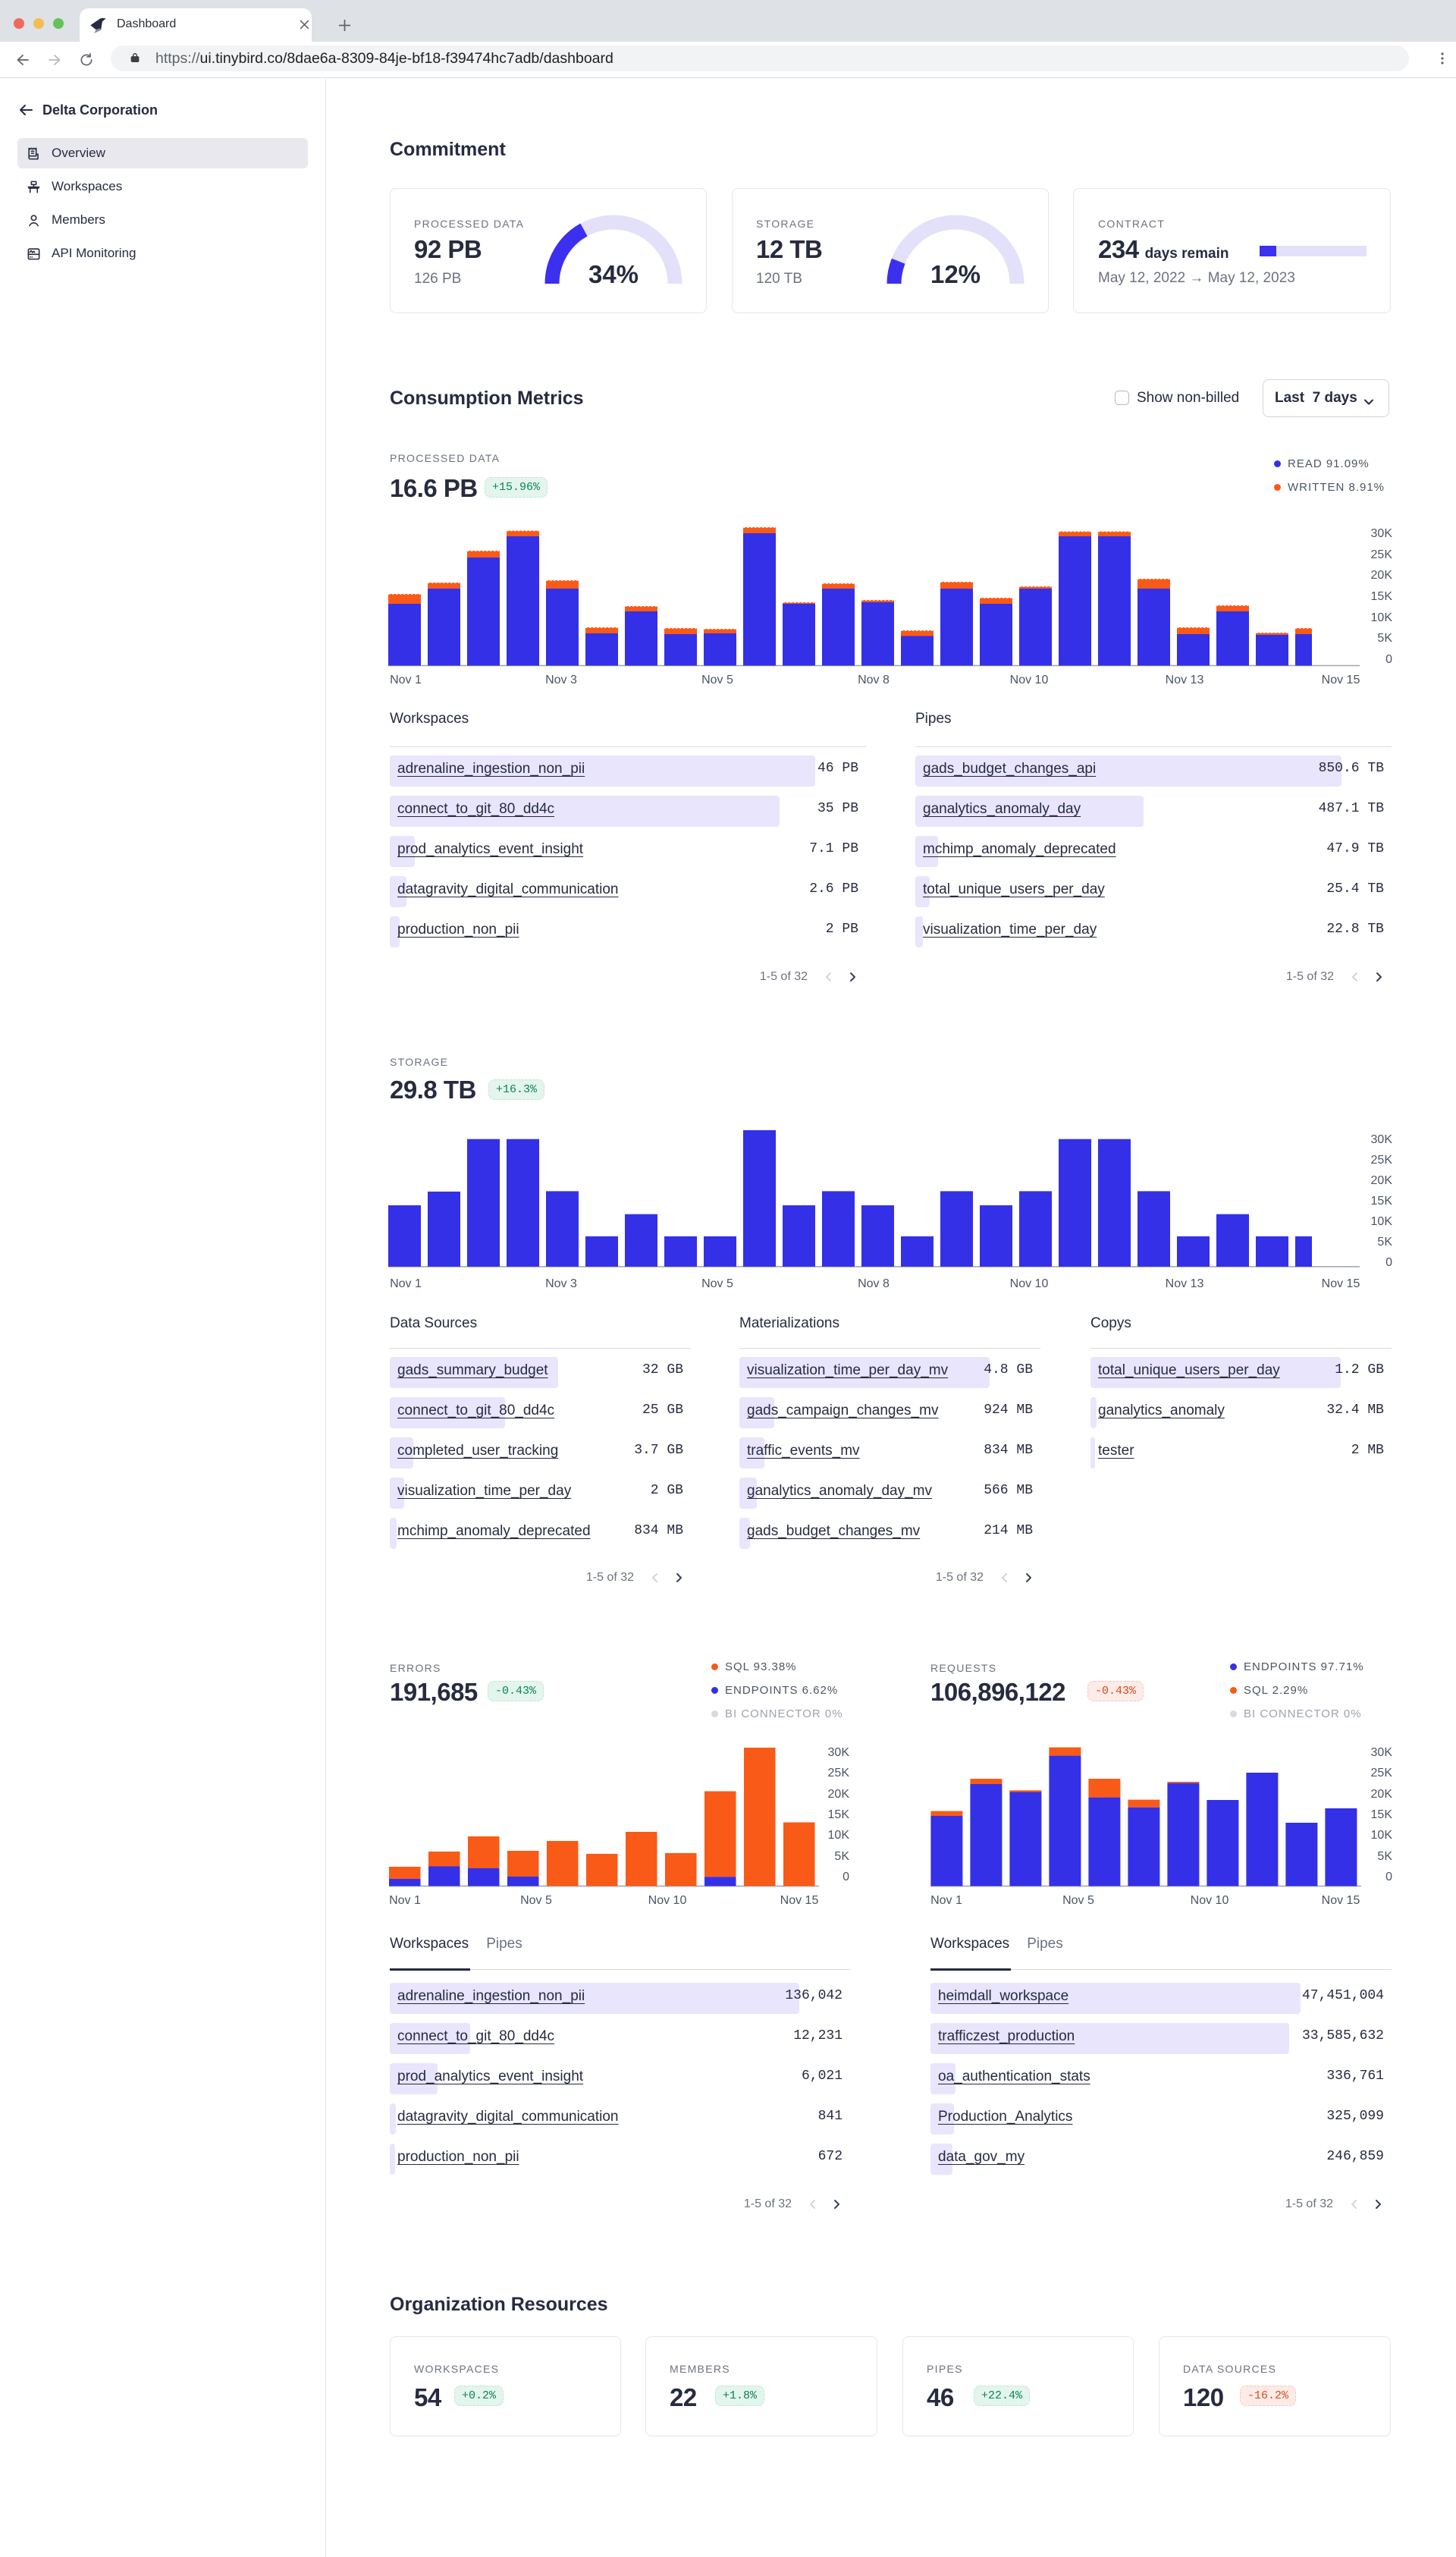  I want to click on svg-text: 12%, so click(955, 273).